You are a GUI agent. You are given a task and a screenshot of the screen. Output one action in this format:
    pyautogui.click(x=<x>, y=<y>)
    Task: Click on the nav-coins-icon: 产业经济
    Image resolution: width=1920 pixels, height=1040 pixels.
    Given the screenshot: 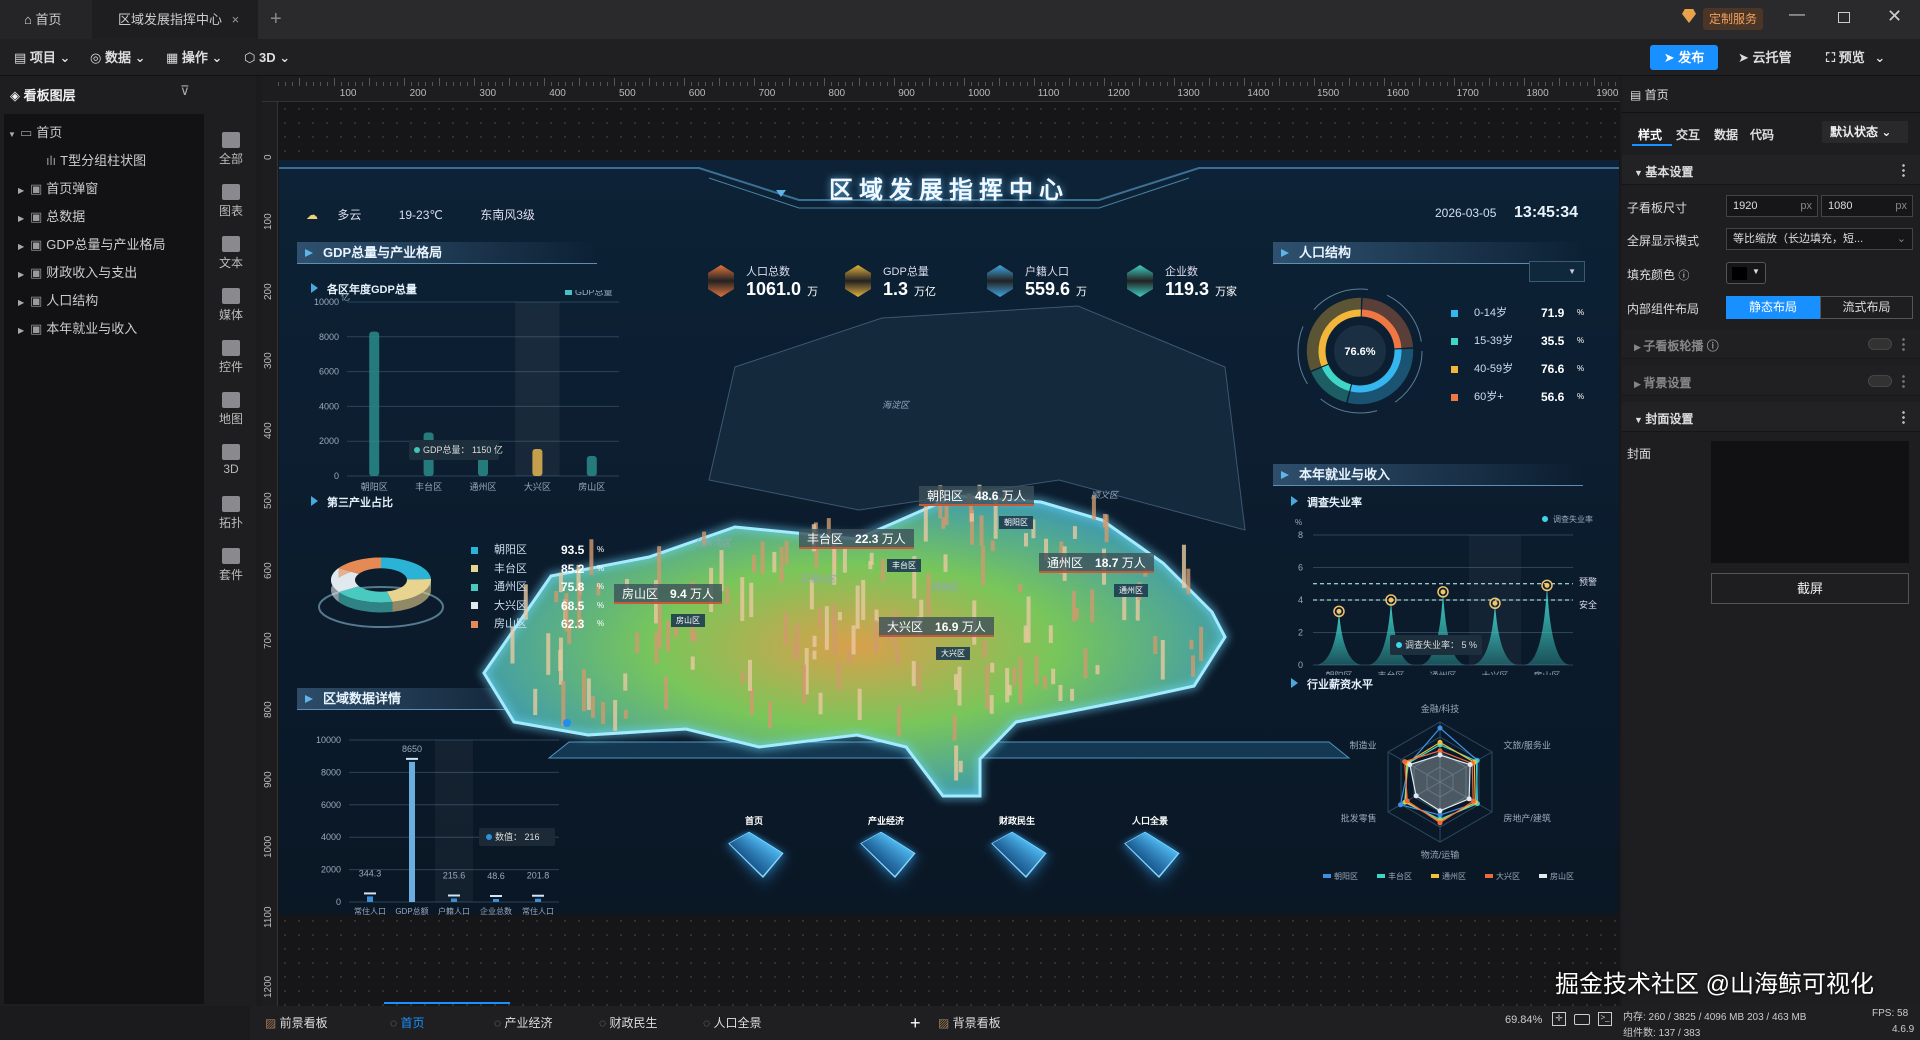 What is the action you would take?
    pyautogui.click(x=886, y=846)
    